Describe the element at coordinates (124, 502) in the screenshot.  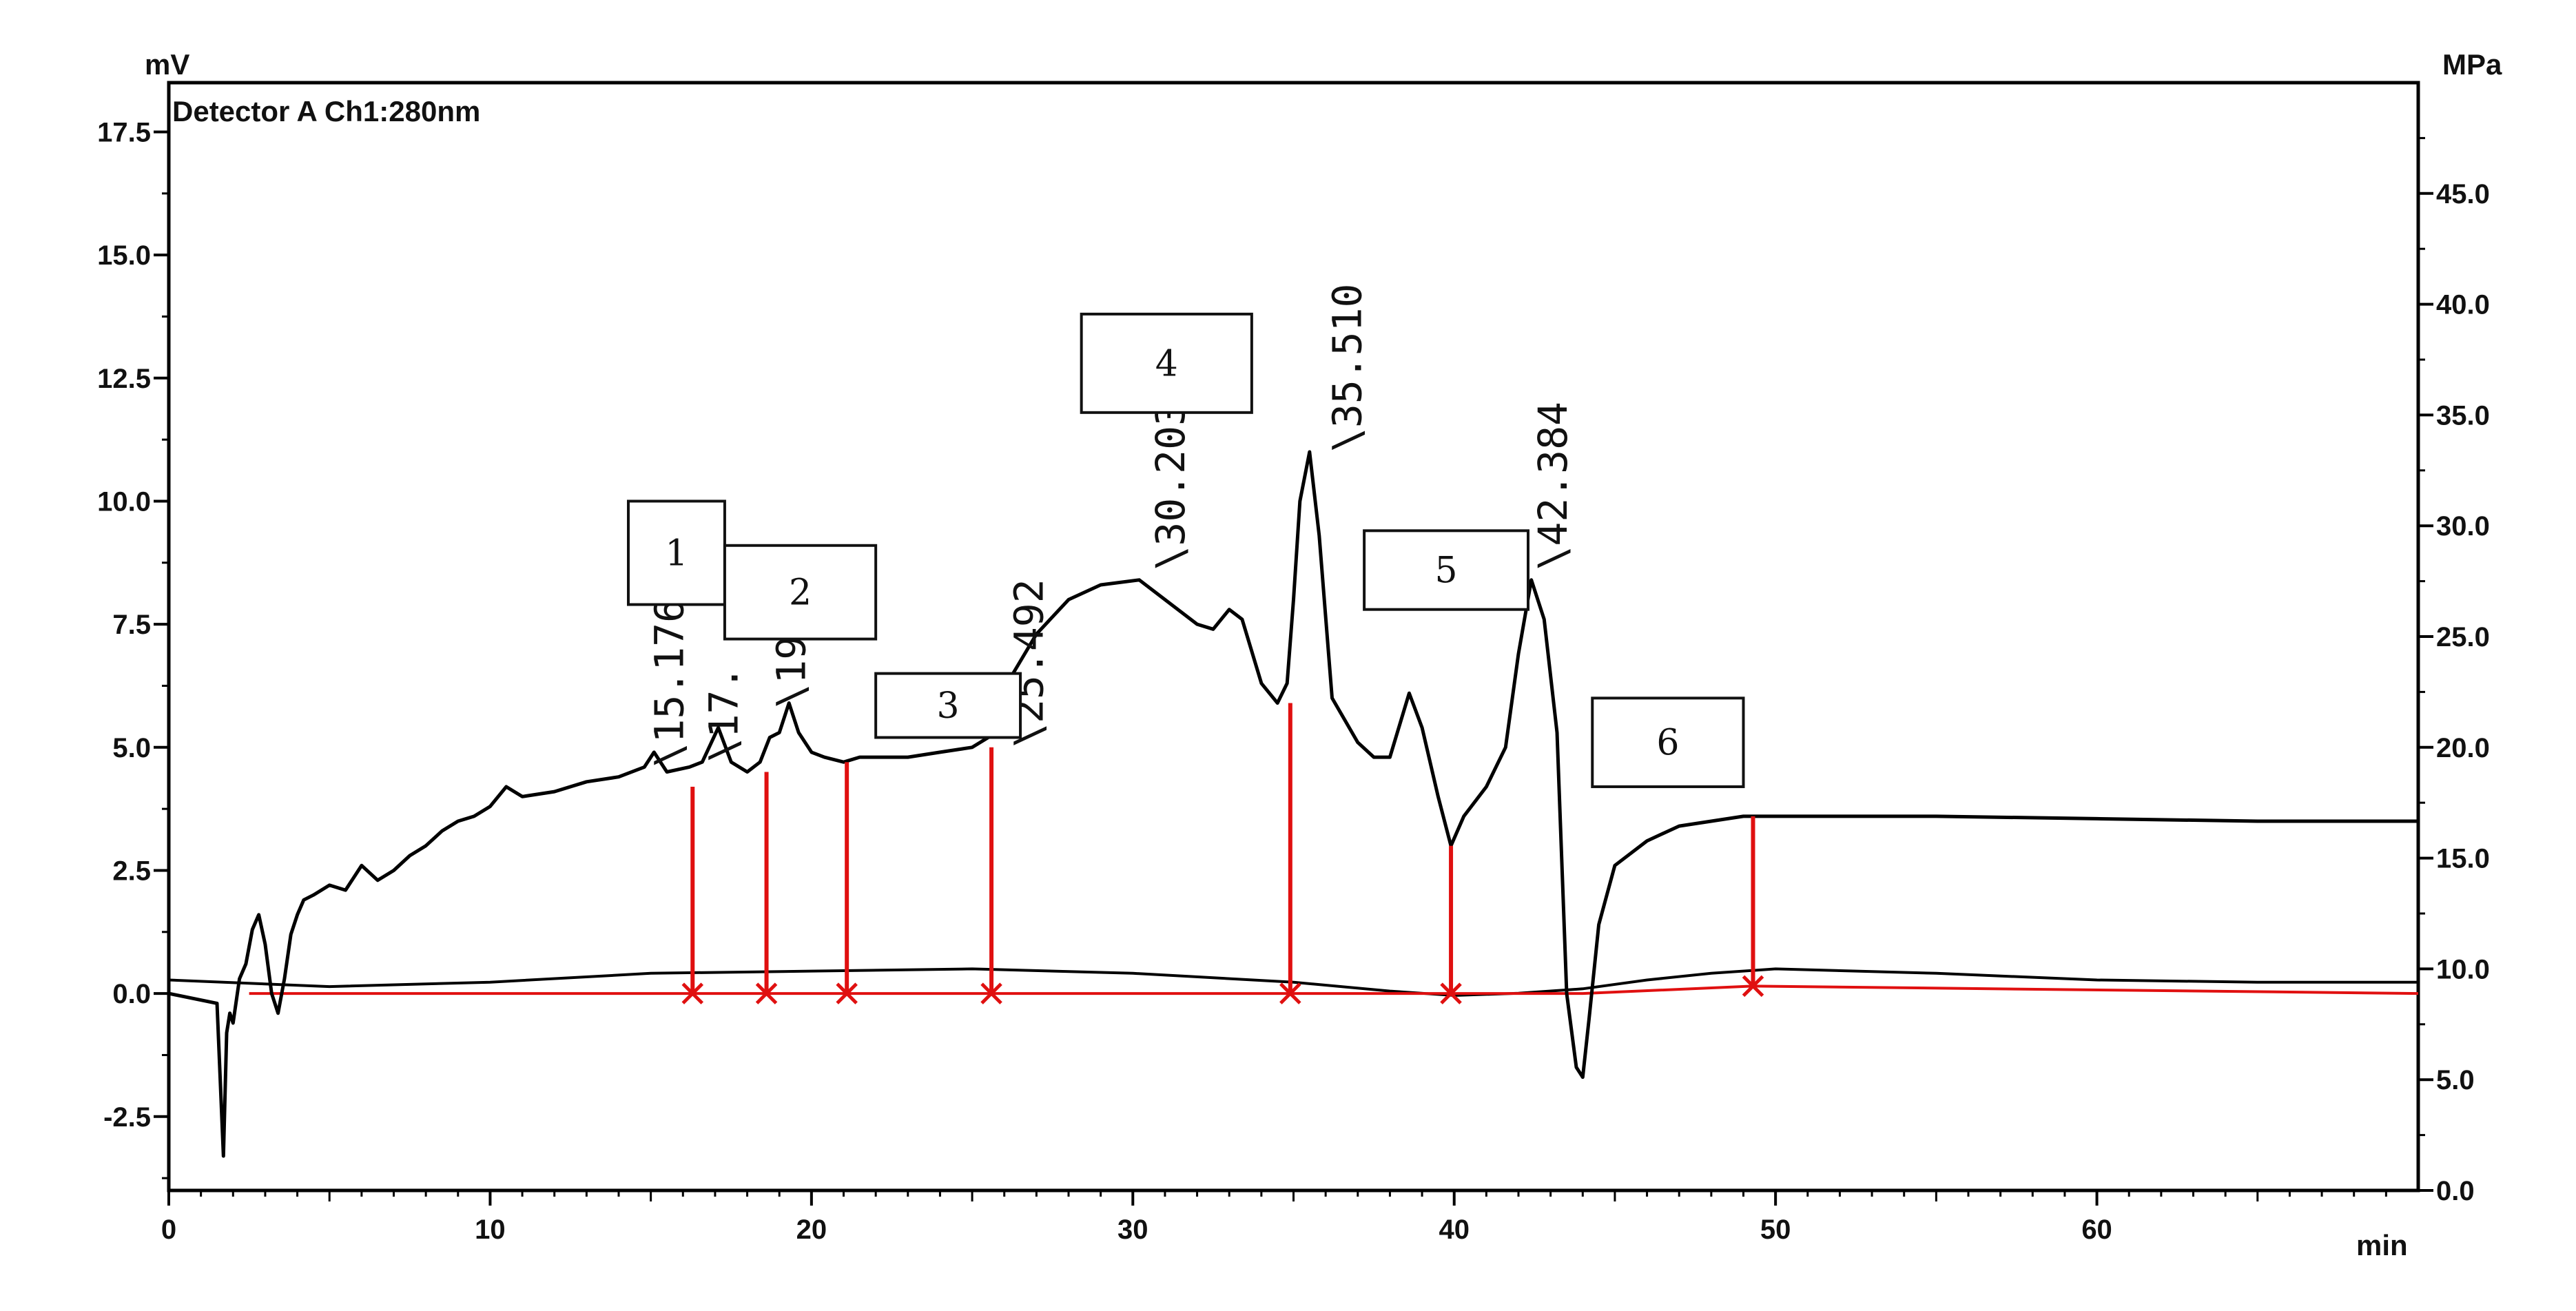
I see `left-y-tick-label: 10.0` at that location.